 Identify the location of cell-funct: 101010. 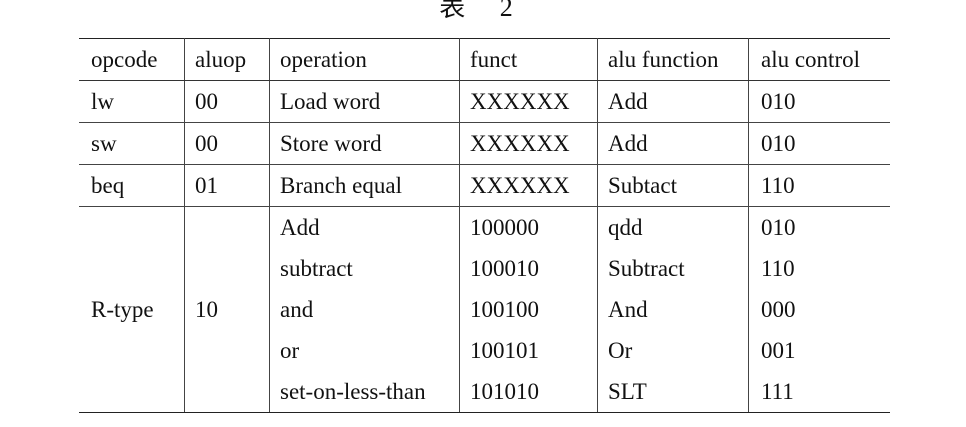
(528, 392).